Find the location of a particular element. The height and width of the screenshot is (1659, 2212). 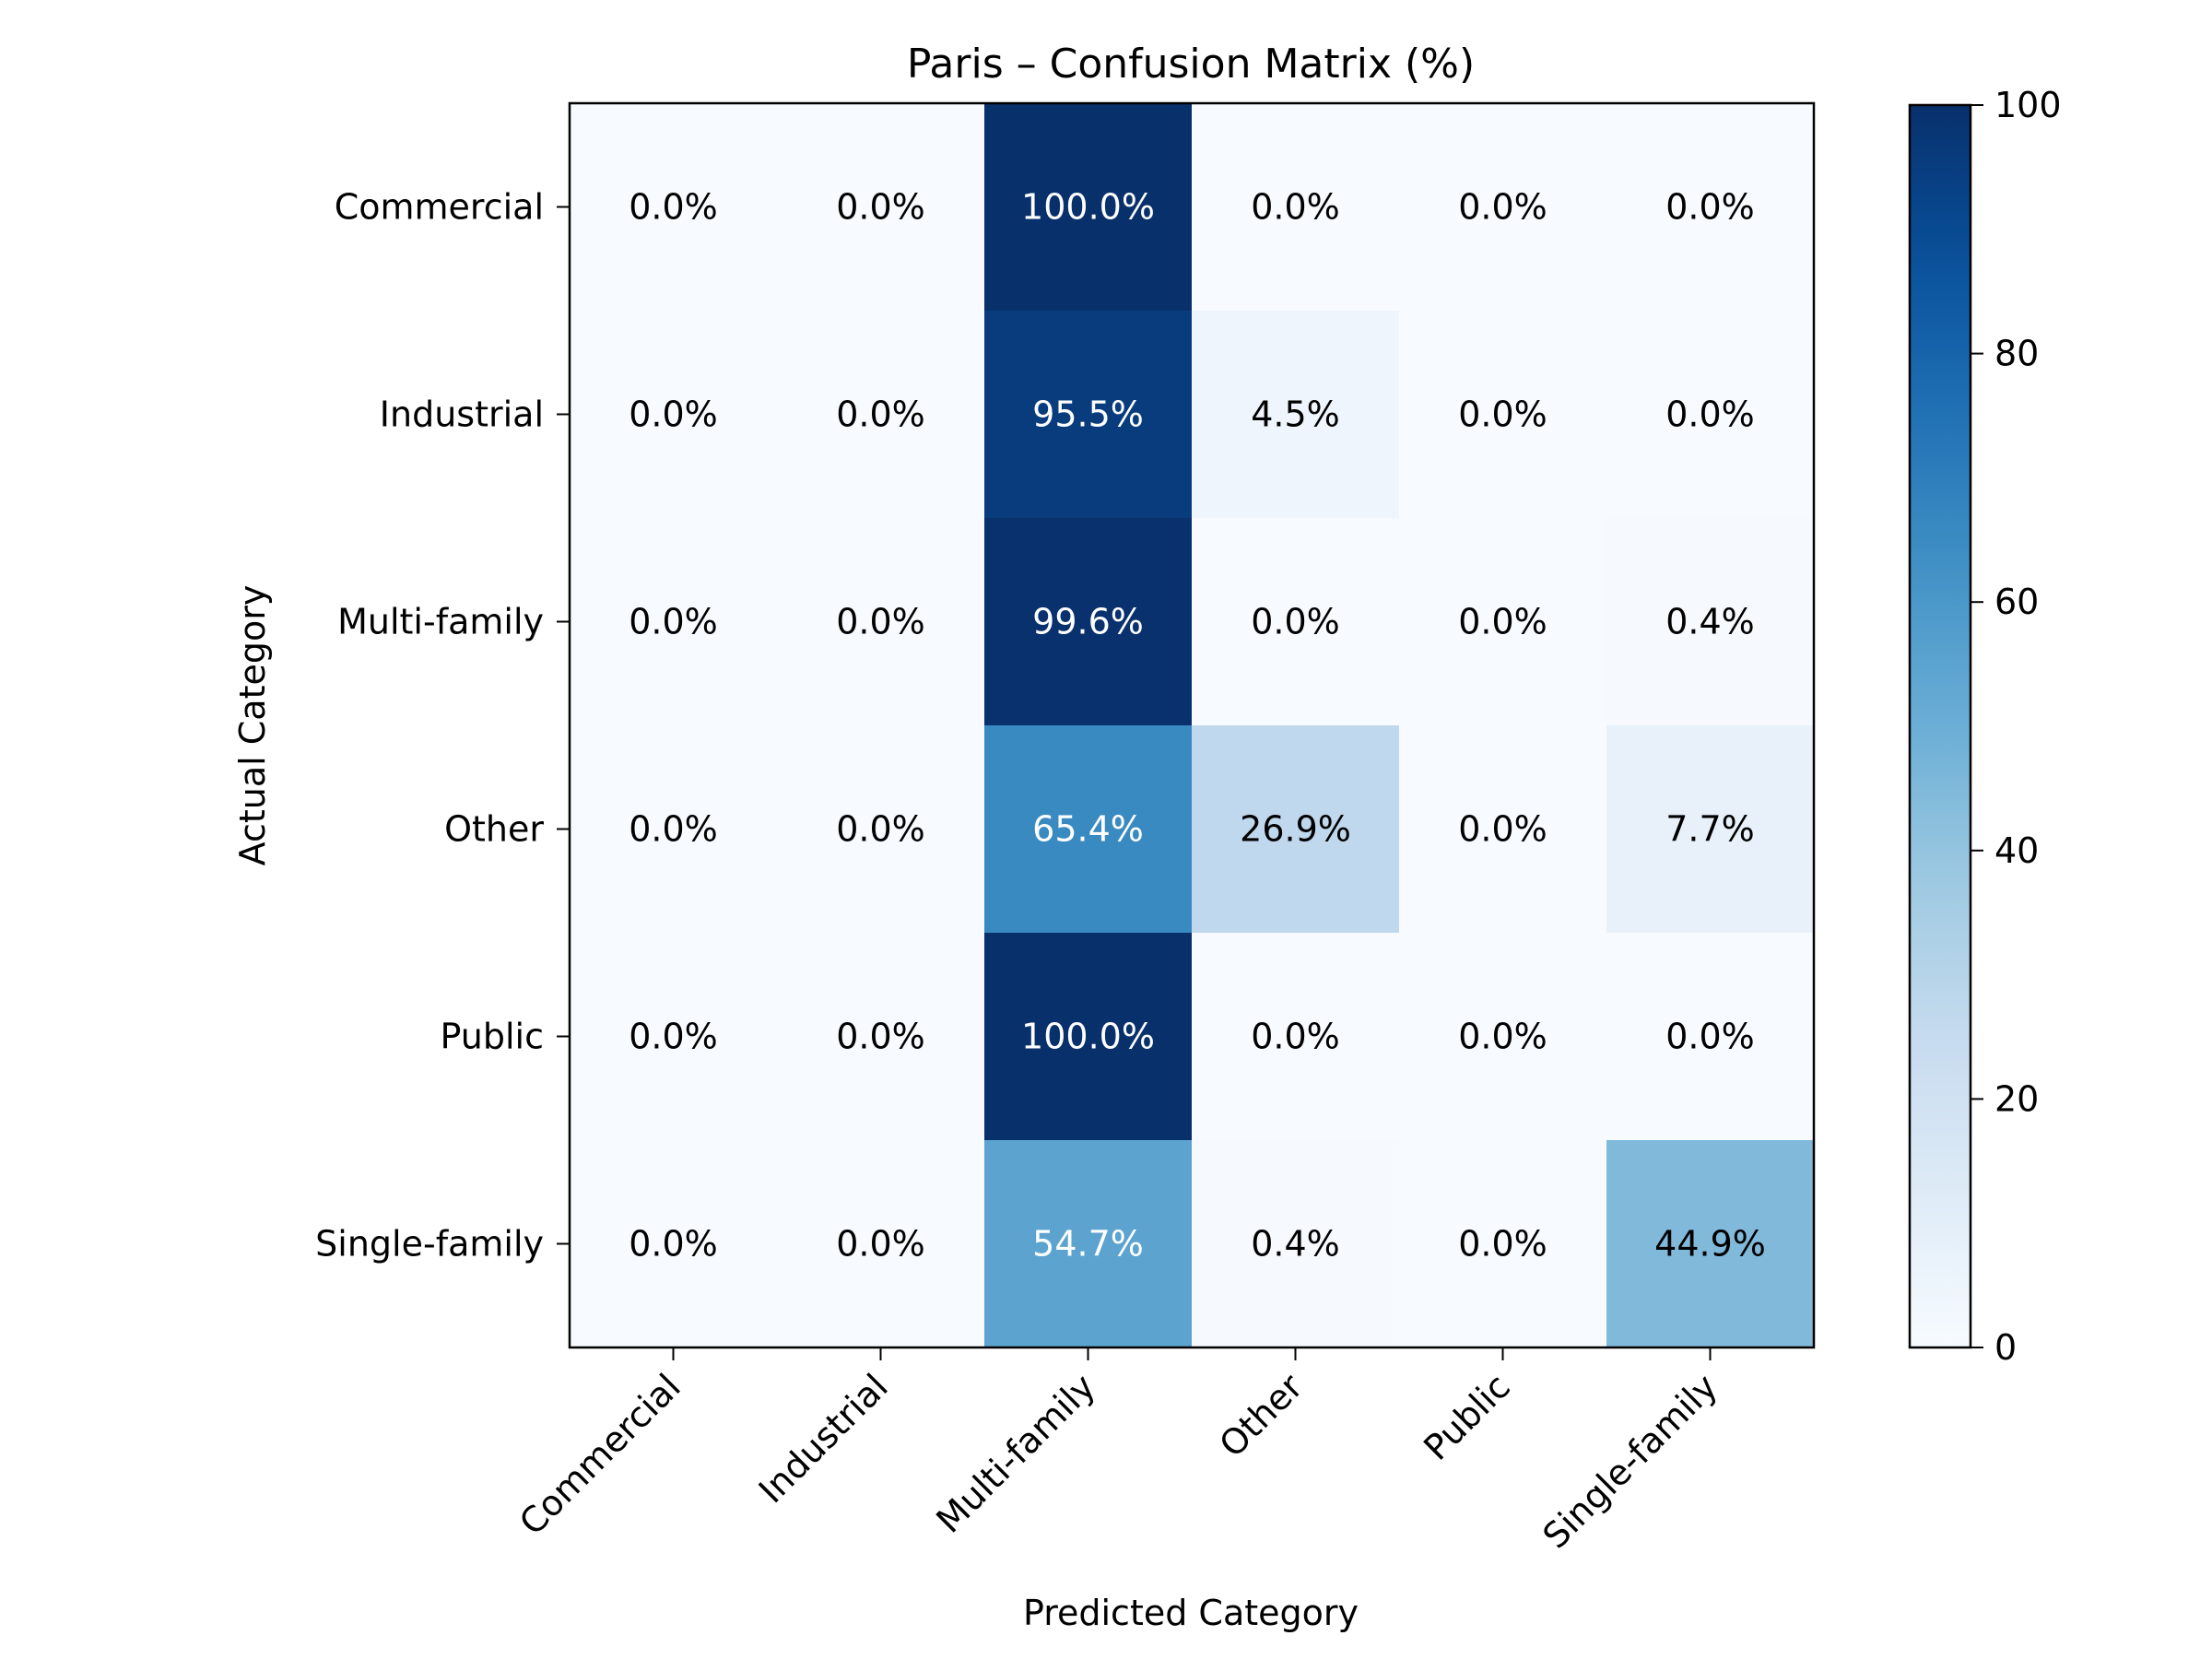

colorbar is located at coordinates (1940, 726).